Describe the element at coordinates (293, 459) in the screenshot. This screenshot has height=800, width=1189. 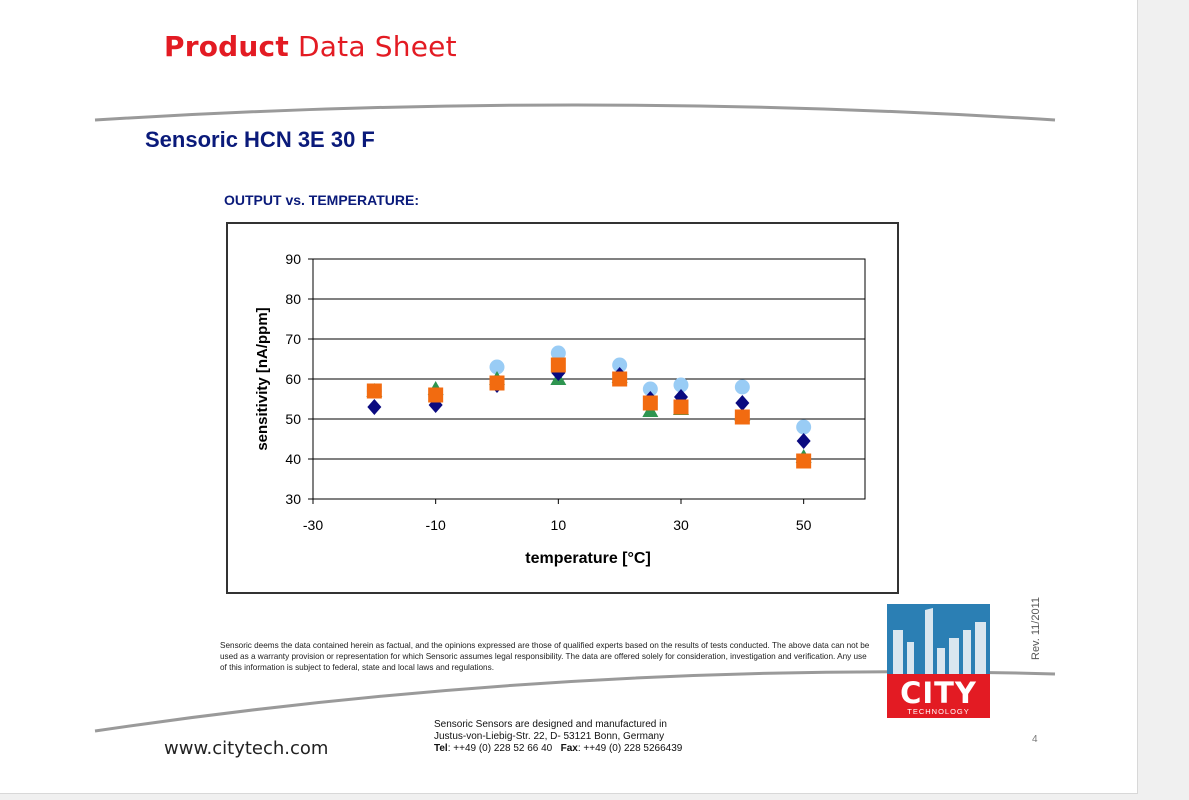
I see `y-tick-label: 40` at that location.